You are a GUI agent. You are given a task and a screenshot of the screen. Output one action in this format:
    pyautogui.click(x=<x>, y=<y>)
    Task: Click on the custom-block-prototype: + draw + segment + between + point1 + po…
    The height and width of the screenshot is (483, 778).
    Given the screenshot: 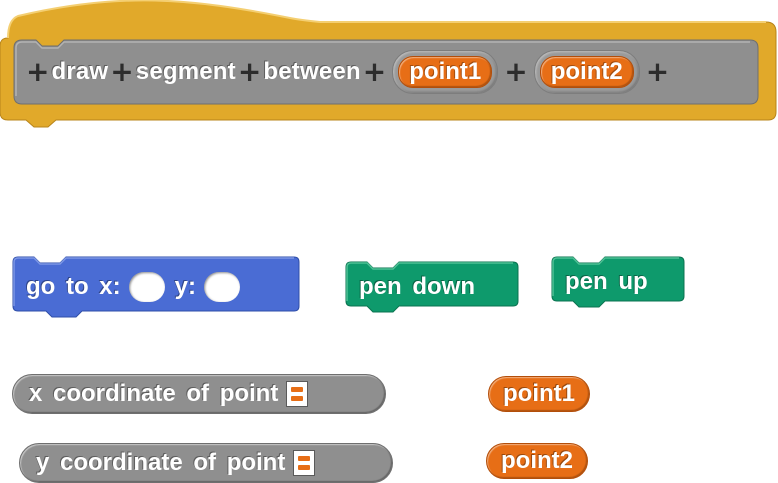 What is the action you would take?
    pyautogui.click(x=386, y=72)
    